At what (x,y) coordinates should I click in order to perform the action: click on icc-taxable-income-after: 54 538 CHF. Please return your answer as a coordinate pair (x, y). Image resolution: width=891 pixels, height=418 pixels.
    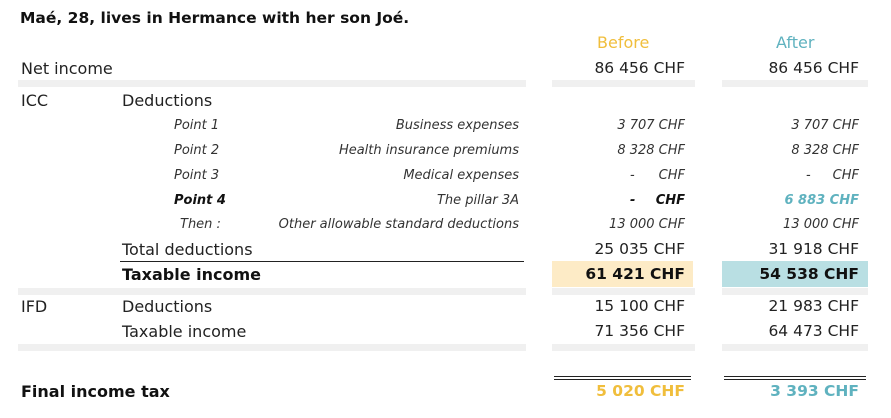
    Looking at the image, I should click on (809, 274).